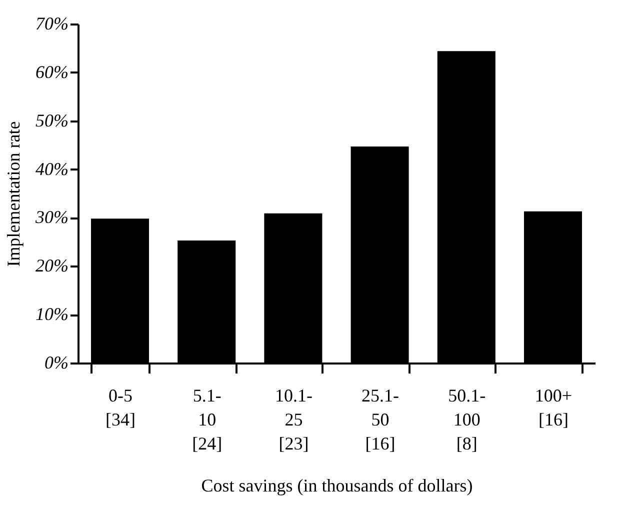 Image resolution: width=621 pixels, height=517 pixels. I want to click on y-axis-title: Implementation rate, so click(14, 194).